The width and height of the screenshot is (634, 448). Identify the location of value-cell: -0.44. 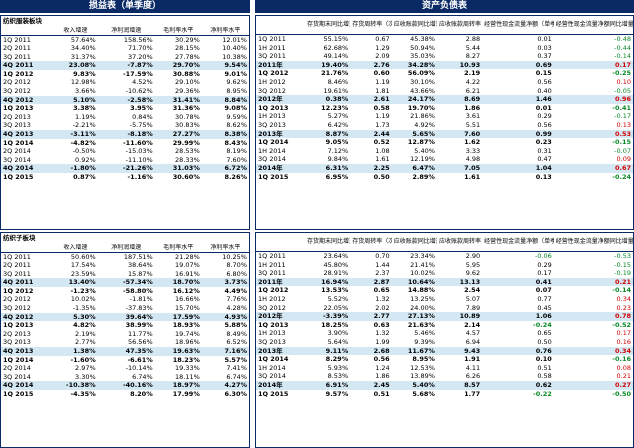
(622, 47).